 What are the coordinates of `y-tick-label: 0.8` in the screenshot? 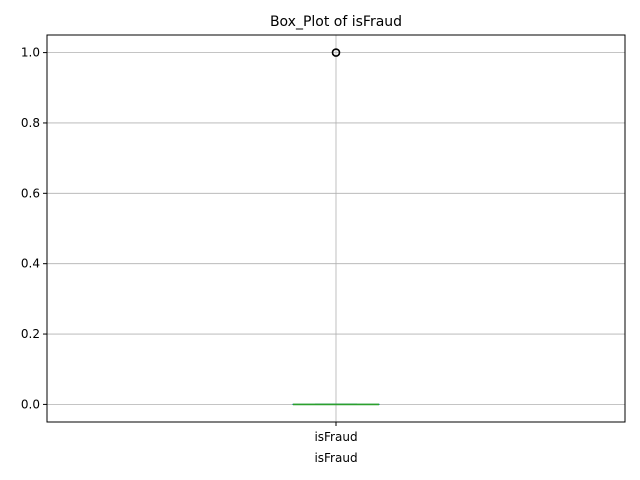 It's located at (30, 123).